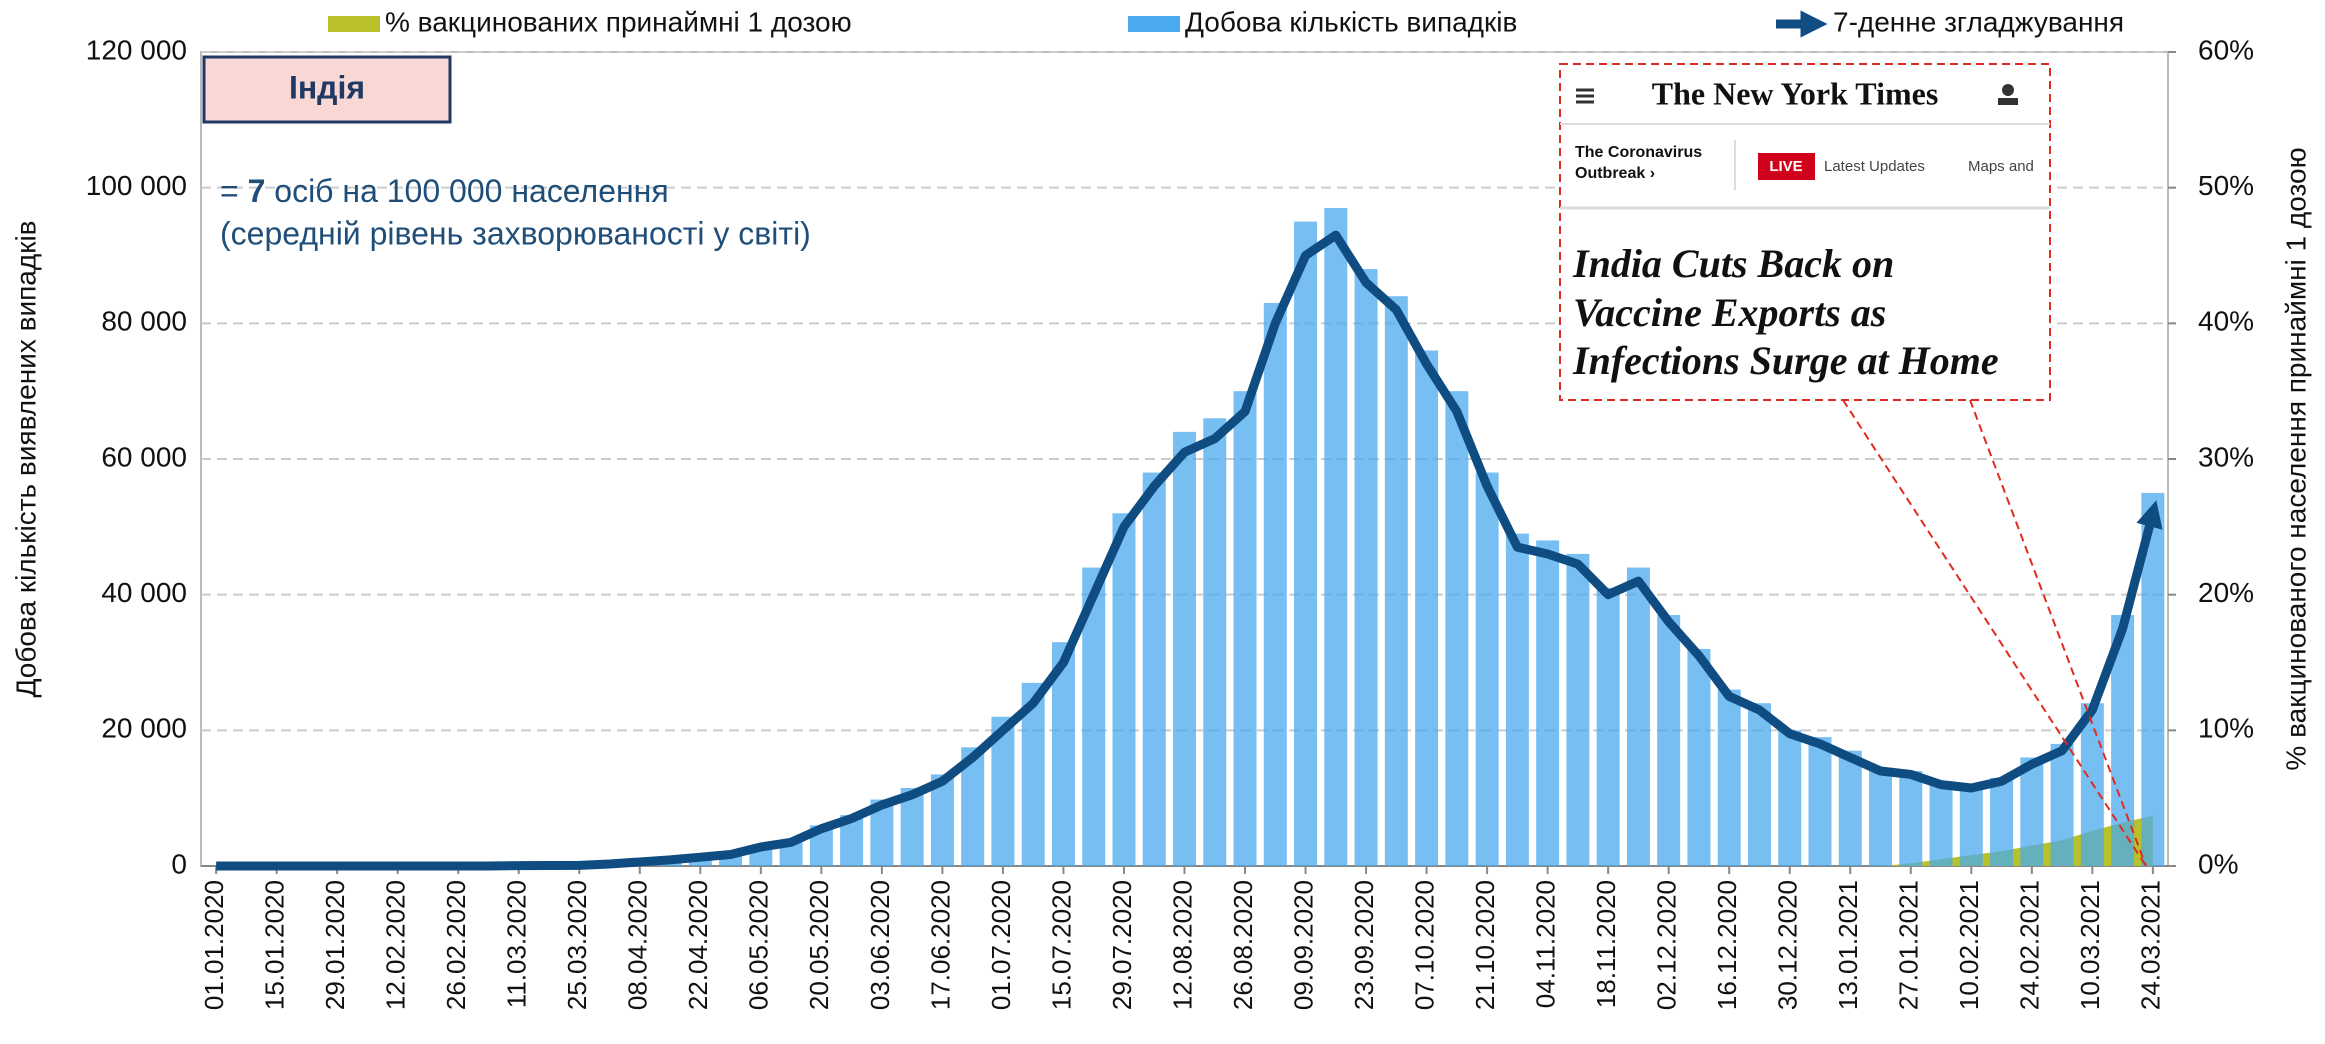 This screenshot has height=1044, width=2325. Describe the element at coordinates (2030, 945) in the screenshot. I see `x-tick-label: 24.02.2021` at that location.